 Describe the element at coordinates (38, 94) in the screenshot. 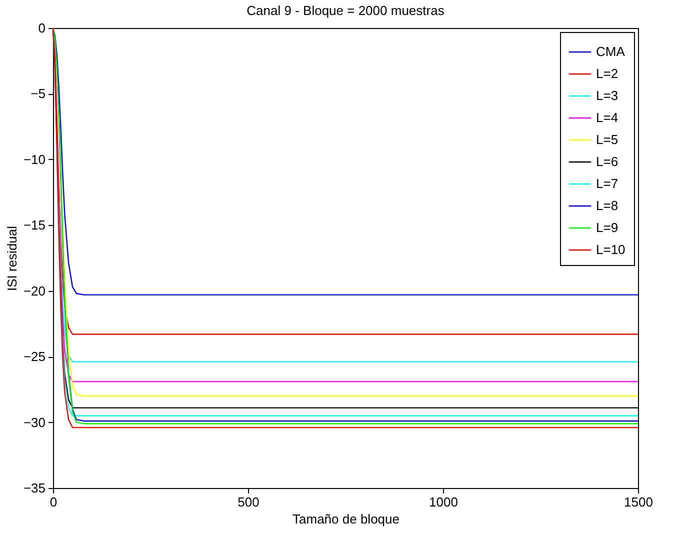

I see `y-tick-label: −5` at that location.